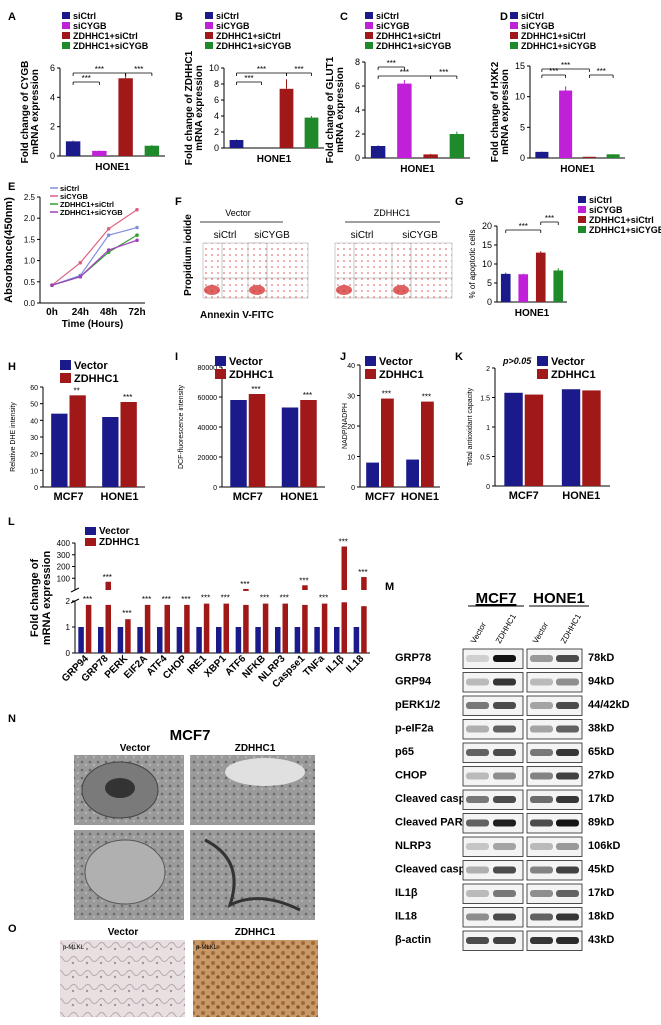 The height and width of the screenshot is (1025, 661). What do you see at coordinates (64, 567) in the screenshot?
I see `l-ytick-label: 200` at bounding box center [64, 567].